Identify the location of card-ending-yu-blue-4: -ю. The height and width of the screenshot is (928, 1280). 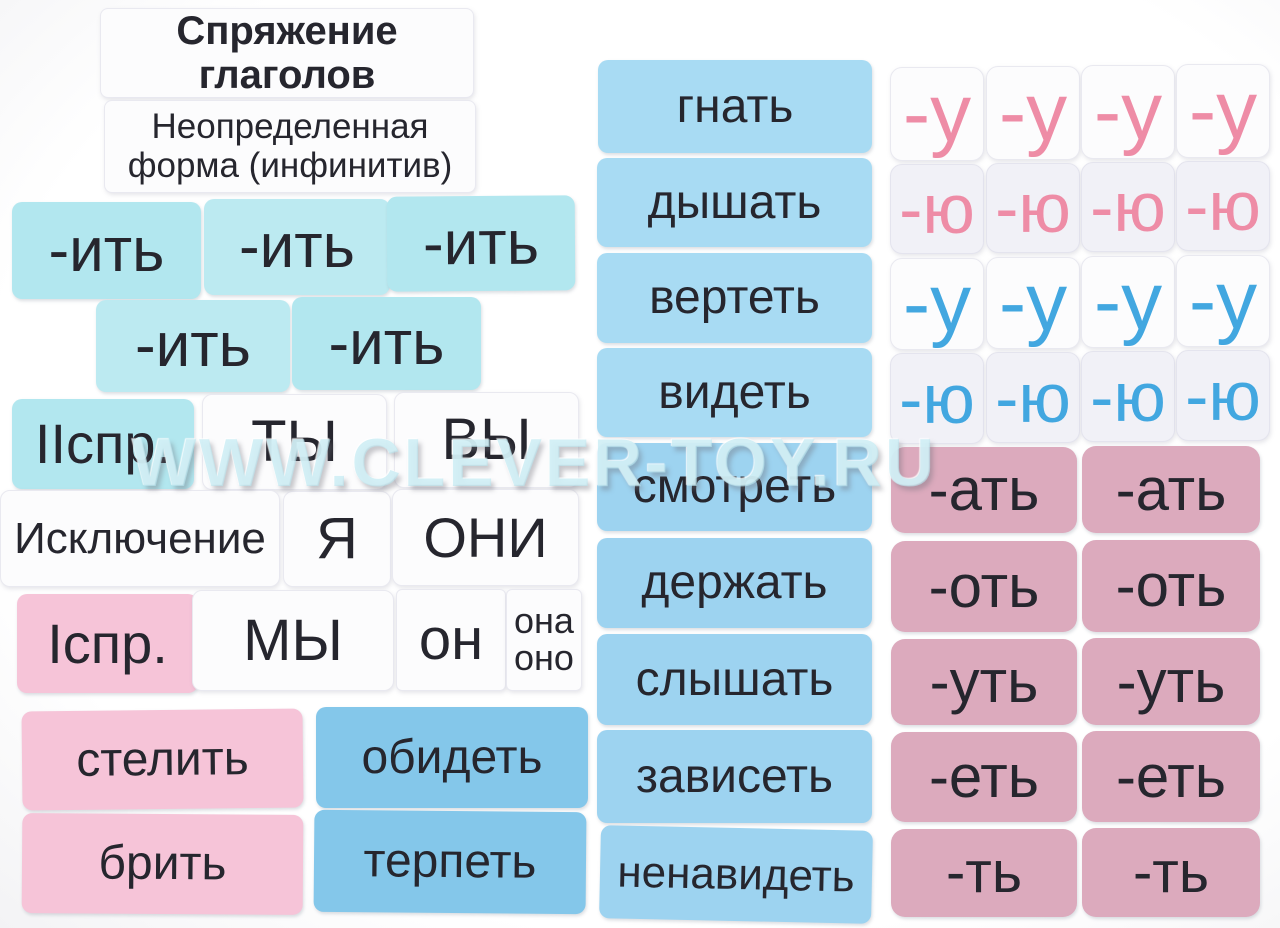
(1223, 395).